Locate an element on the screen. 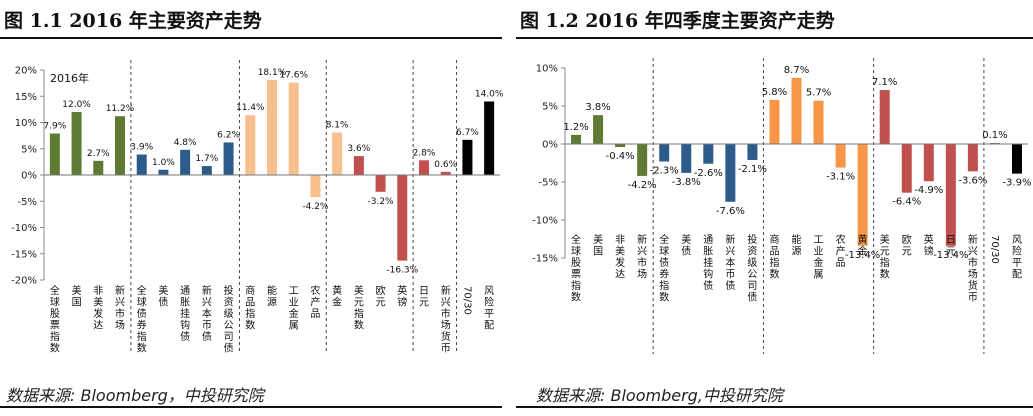  left-category-label: 风险平配 is located at coordinates (489, 308).